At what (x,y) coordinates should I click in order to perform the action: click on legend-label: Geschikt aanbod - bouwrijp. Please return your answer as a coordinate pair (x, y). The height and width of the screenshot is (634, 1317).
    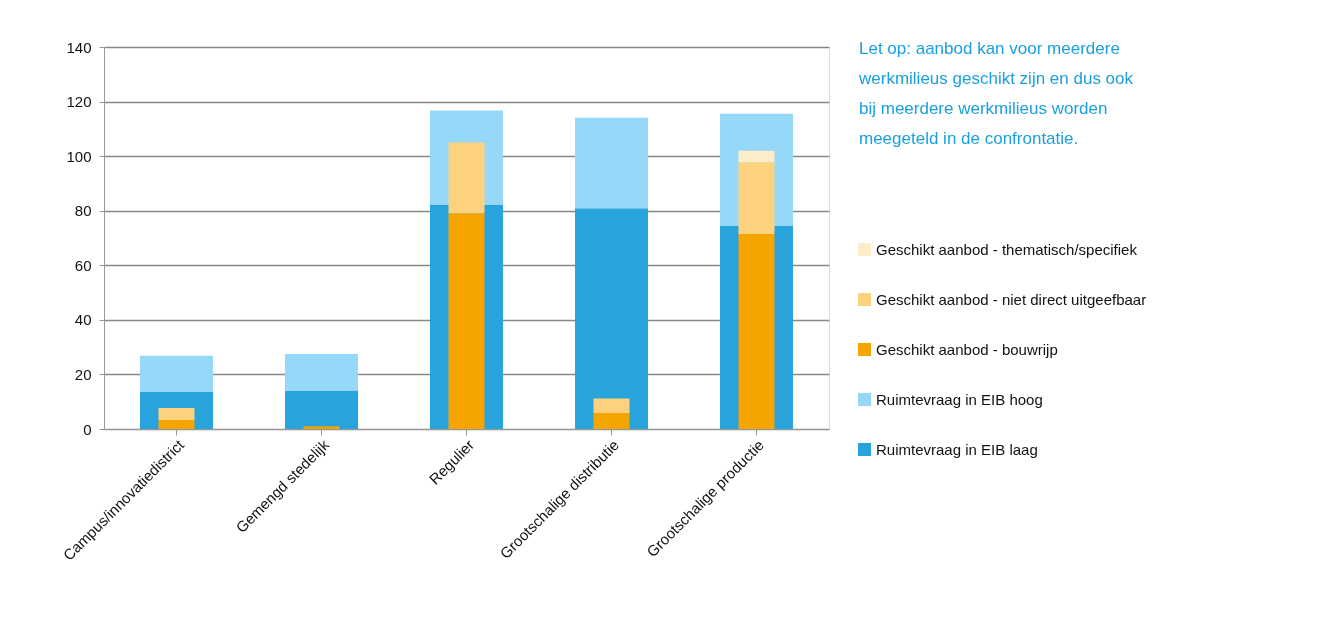
    Looking at the image, I should click on (967, 349).